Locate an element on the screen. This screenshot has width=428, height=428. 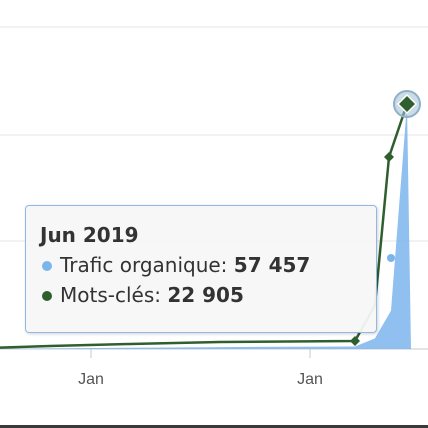
tooltip-keywords-value: 22 905 is located at coordinates (205, 295).